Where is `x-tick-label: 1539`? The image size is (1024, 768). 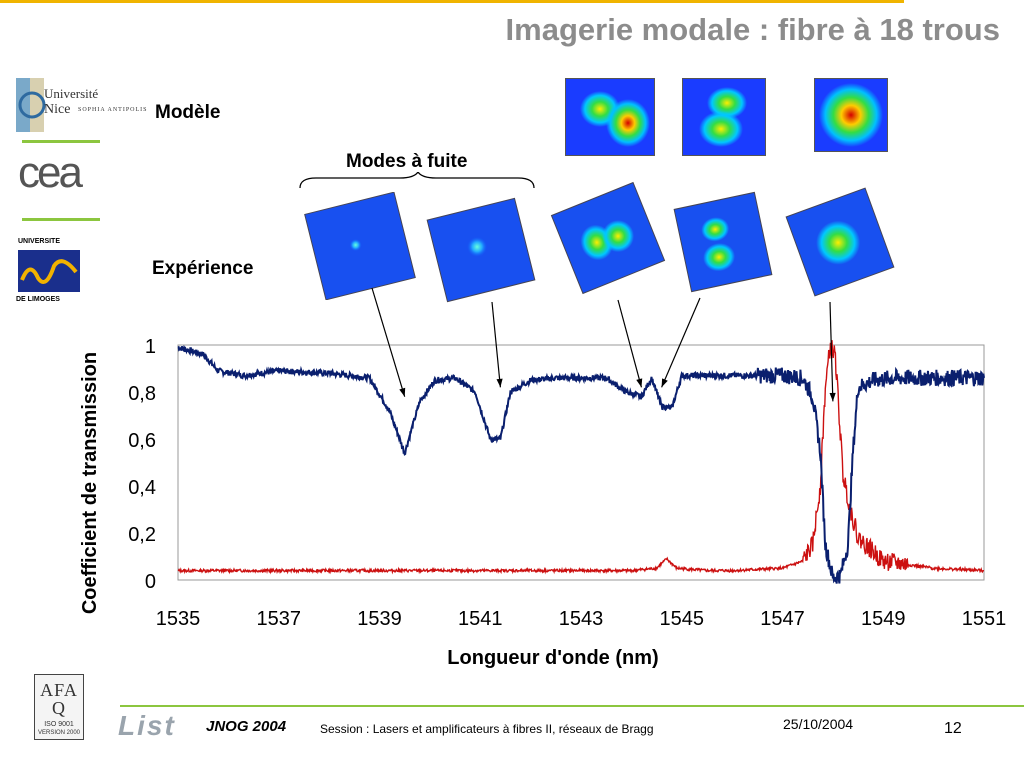
x-tick-label: 1539 is located at coordinates (379, 619).